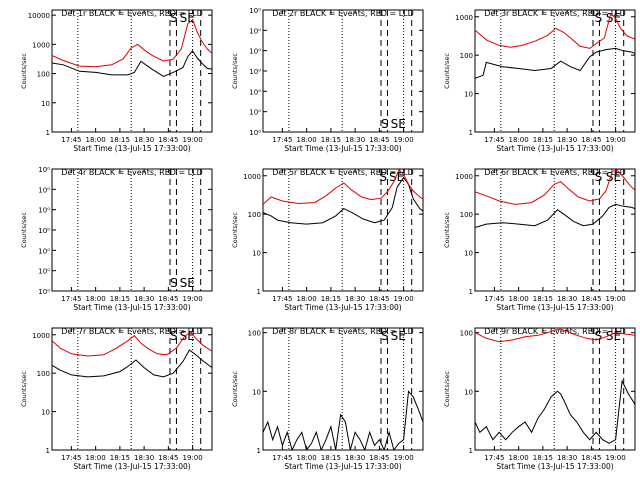 This screenshot has height=480, width=640. I want to click on chart-title: Det 7r BLACK = Events, RED = LLD, so click(132, 331).